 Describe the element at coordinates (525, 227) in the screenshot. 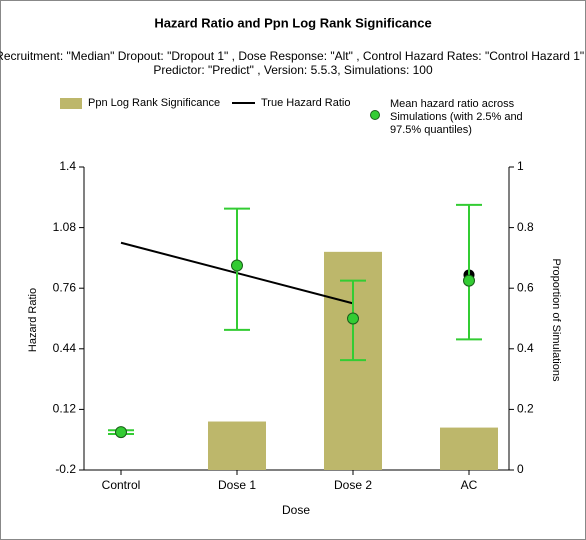

I see `y2-tick-label: 0.8` at that location.